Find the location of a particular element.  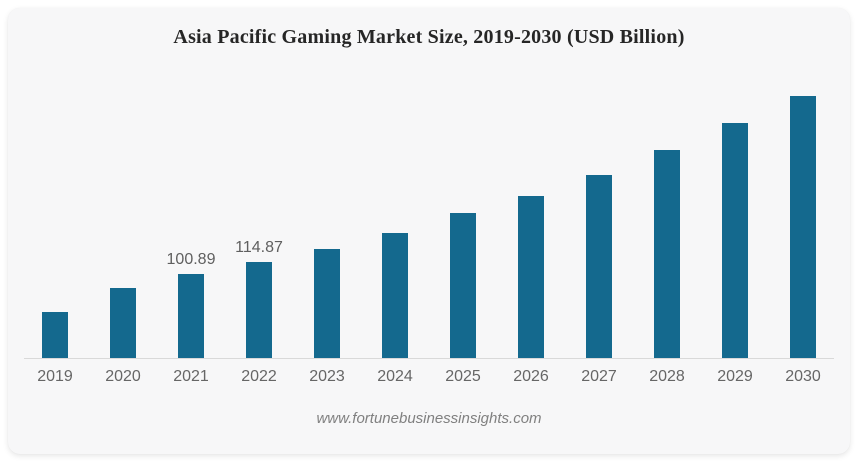

bar-column-2029 is located at coordinates (735, 240).